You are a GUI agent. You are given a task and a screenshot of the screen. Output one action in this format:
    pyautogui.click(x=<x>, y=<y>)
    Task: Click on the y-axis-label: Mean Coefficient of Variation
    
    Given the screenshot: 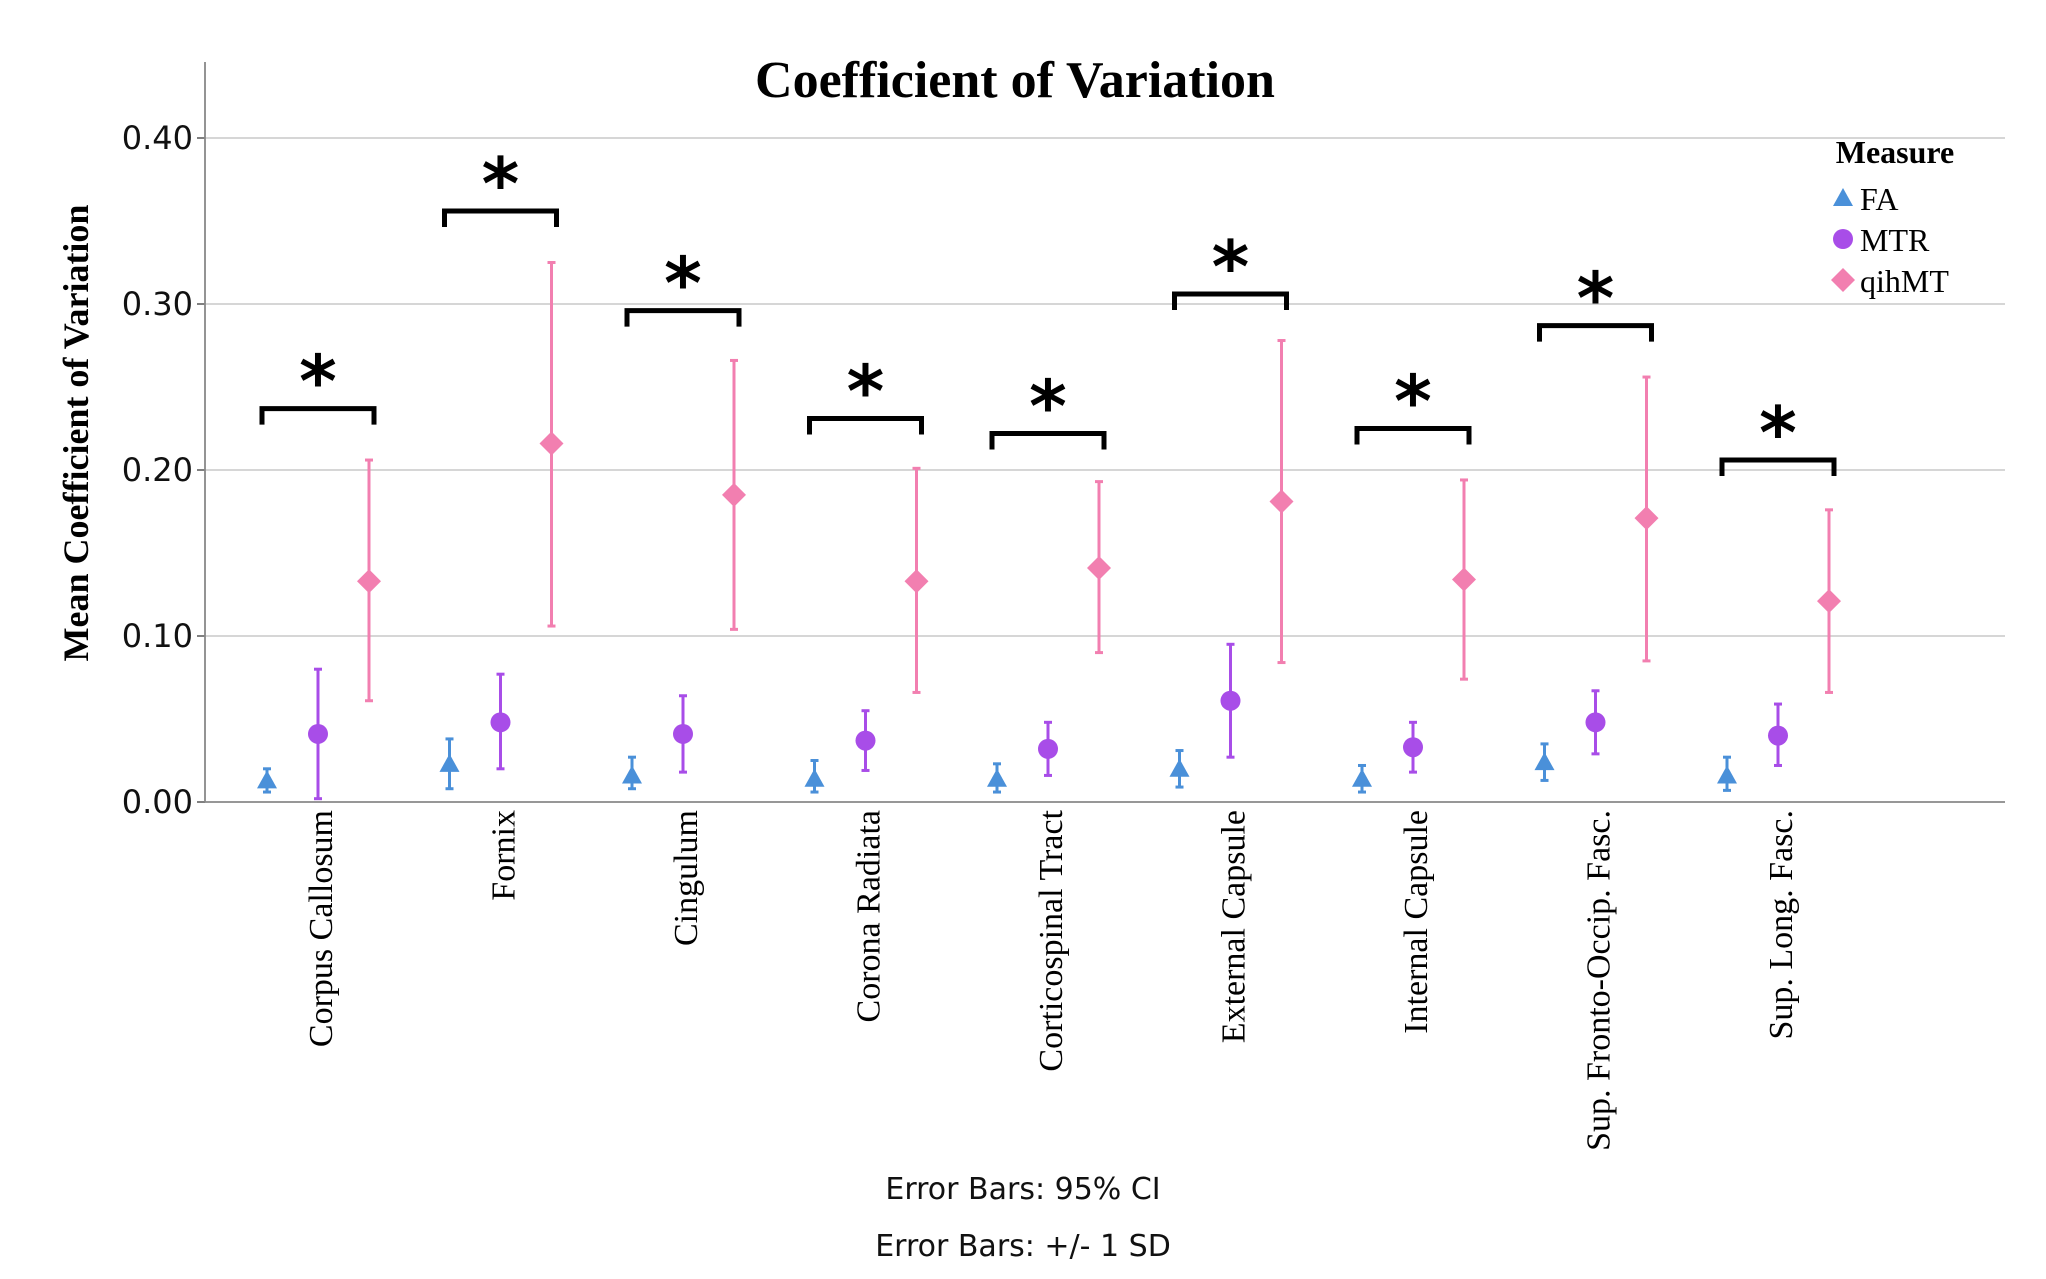 What is the action you would take?
    pyautogui.click(x=76, y=433)
    